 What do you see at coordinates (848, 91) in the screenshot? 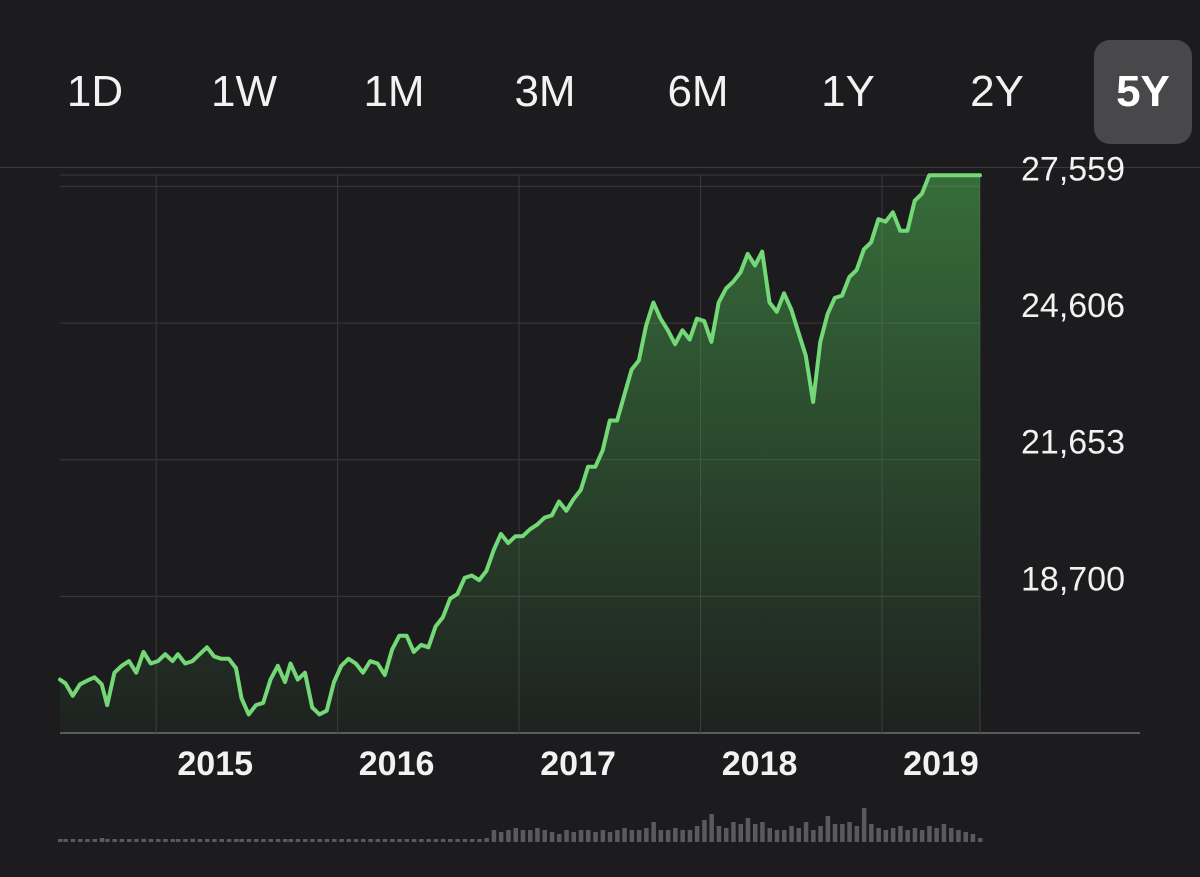
I see `tab-1y: 1Y` at bounding box center [848, 91].